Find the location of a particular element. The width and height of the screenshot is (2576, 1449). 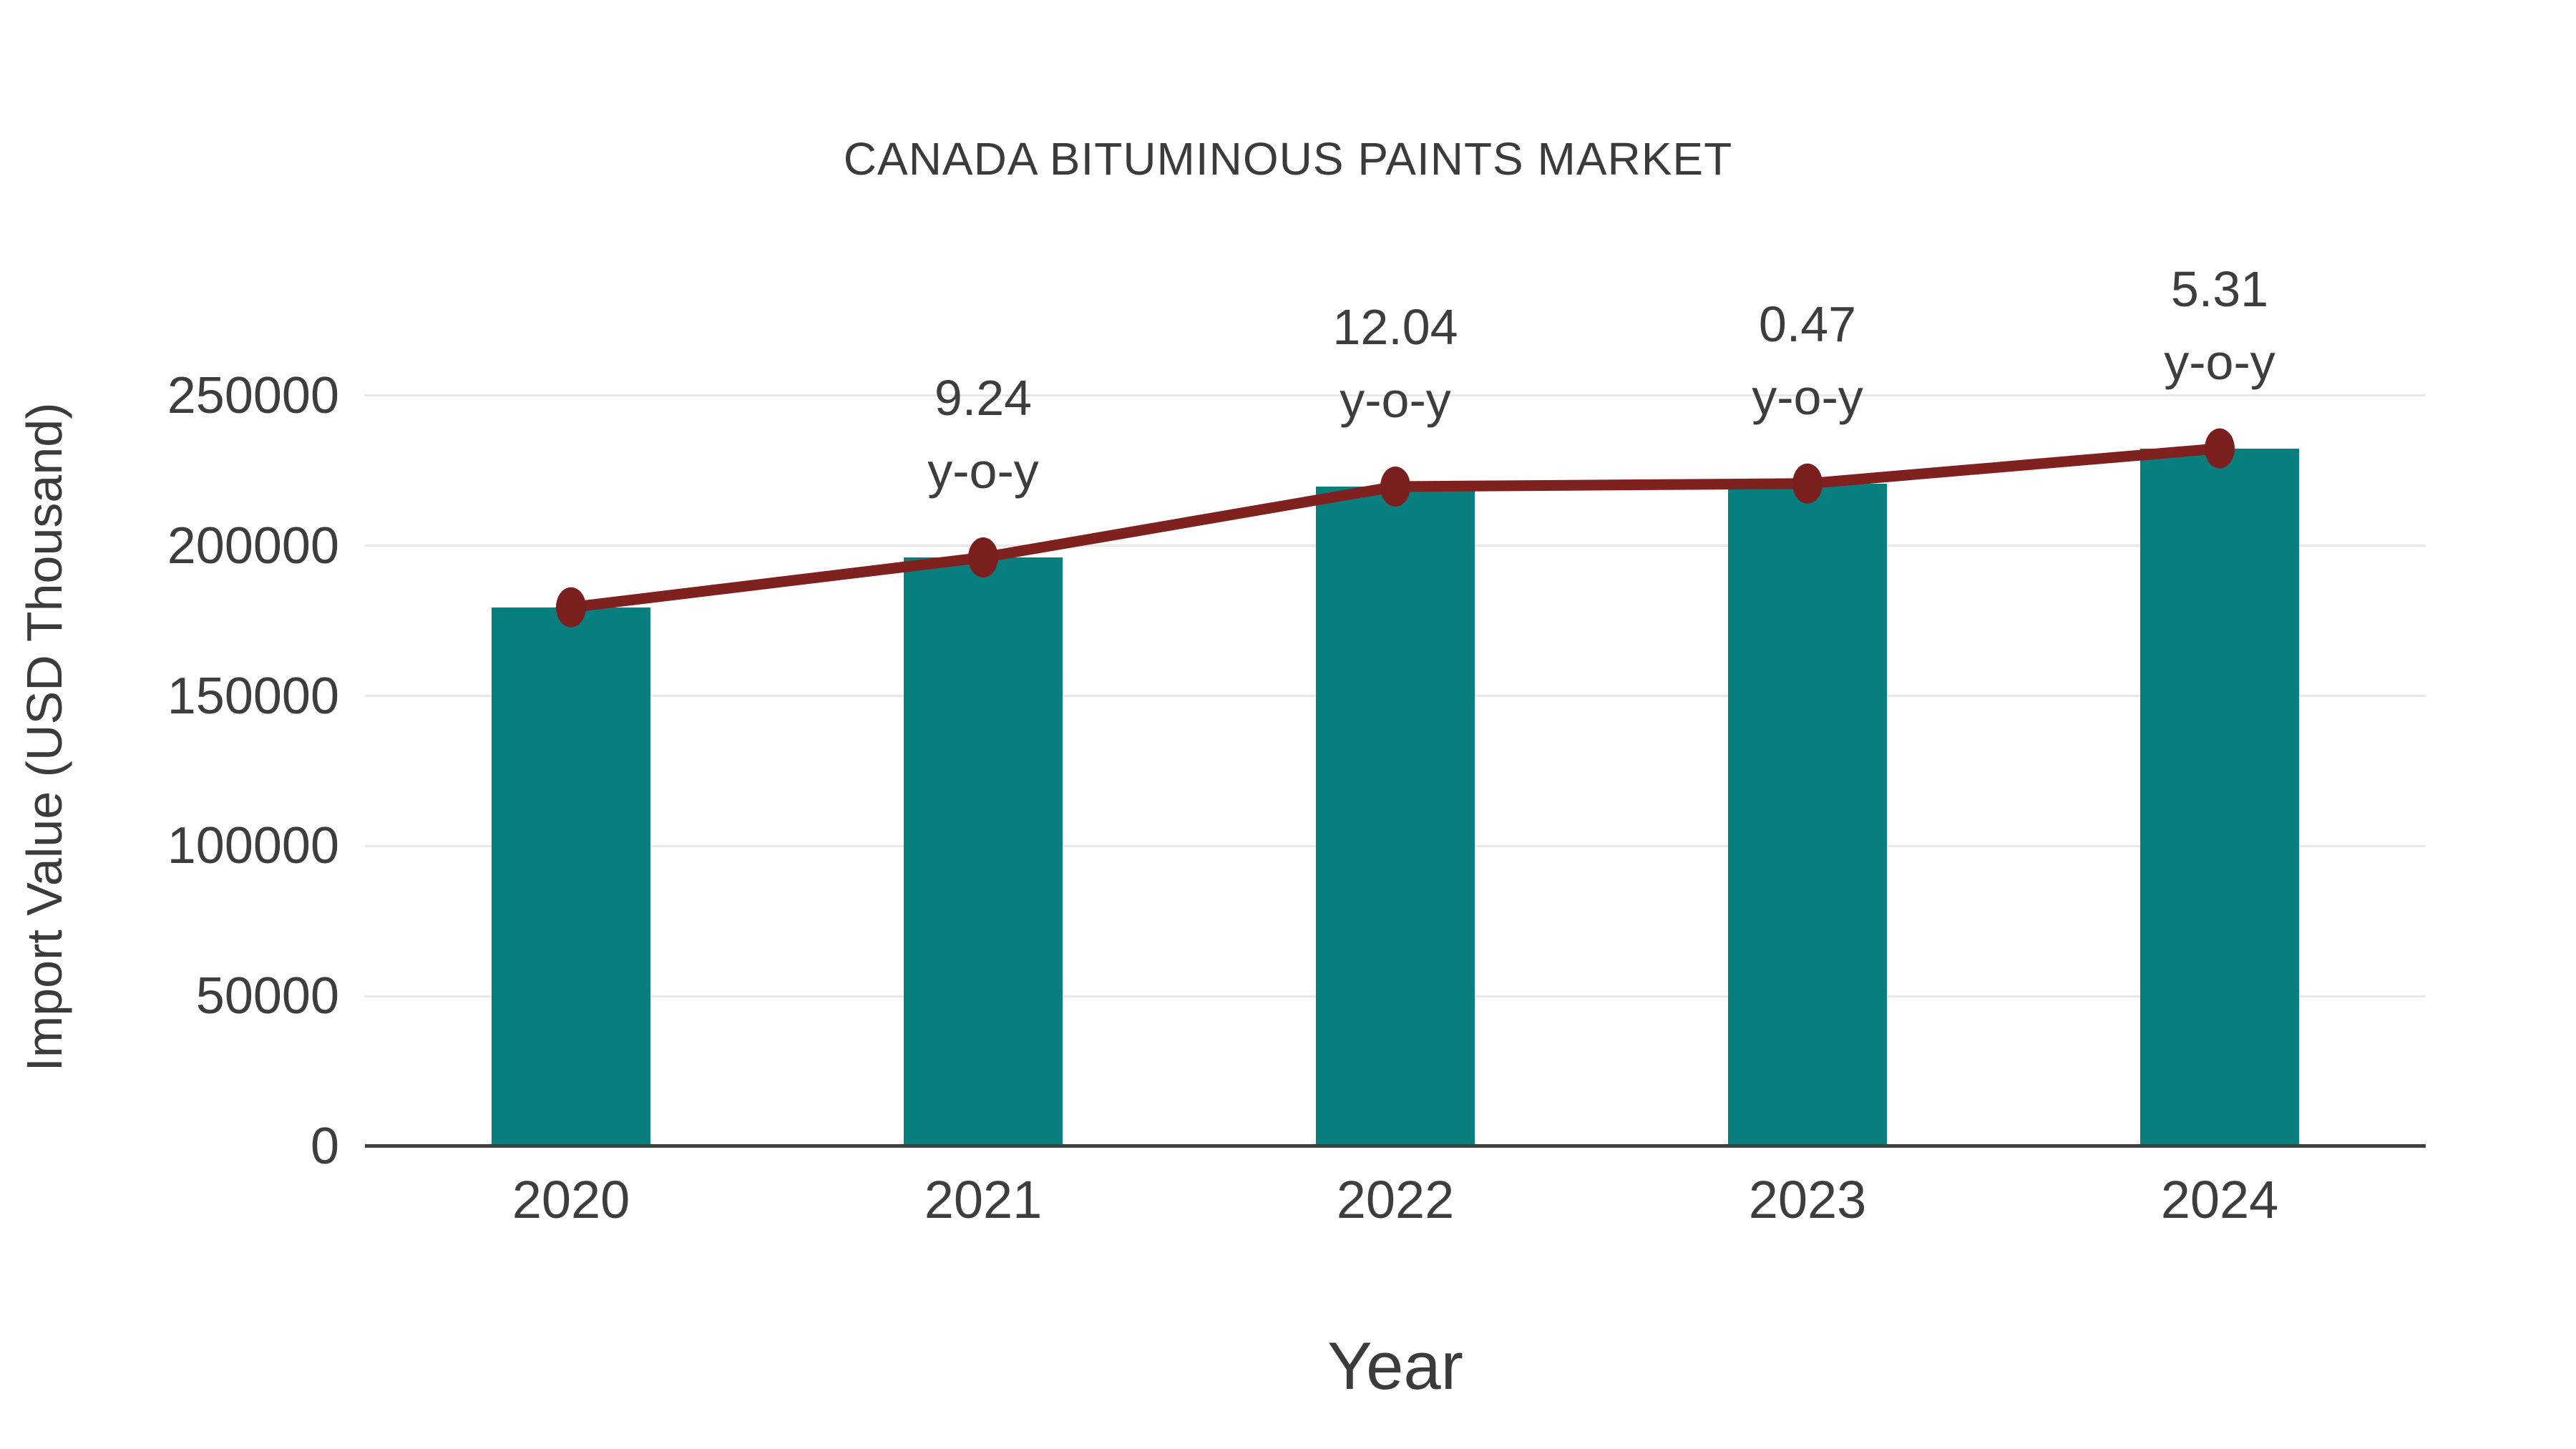

line-marker-2022 is located at coordinates (1395, 486).